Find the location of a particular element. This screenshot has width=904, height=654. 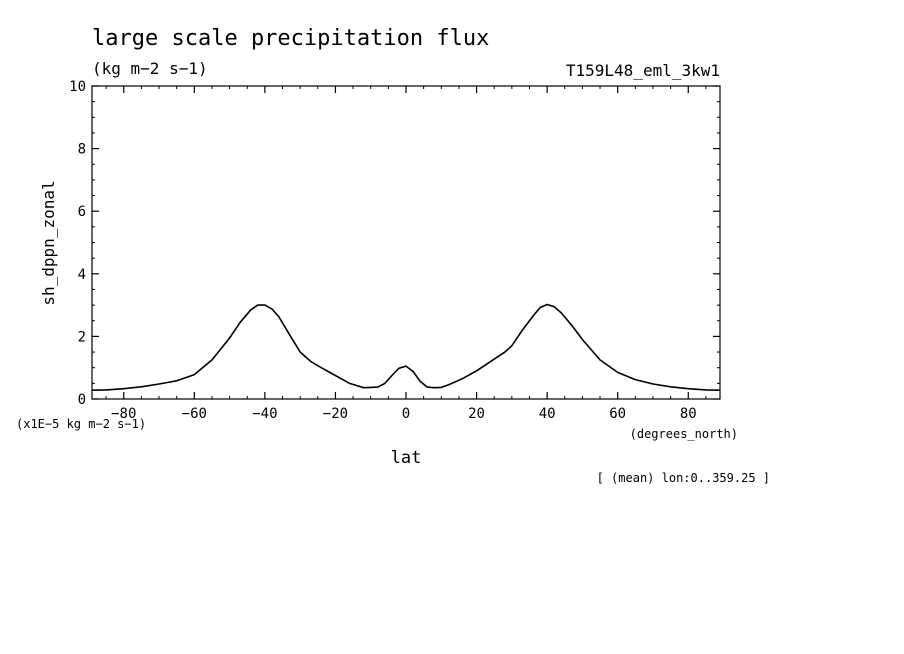

y-tick-label: 4 is located at coordinates (82, 275).